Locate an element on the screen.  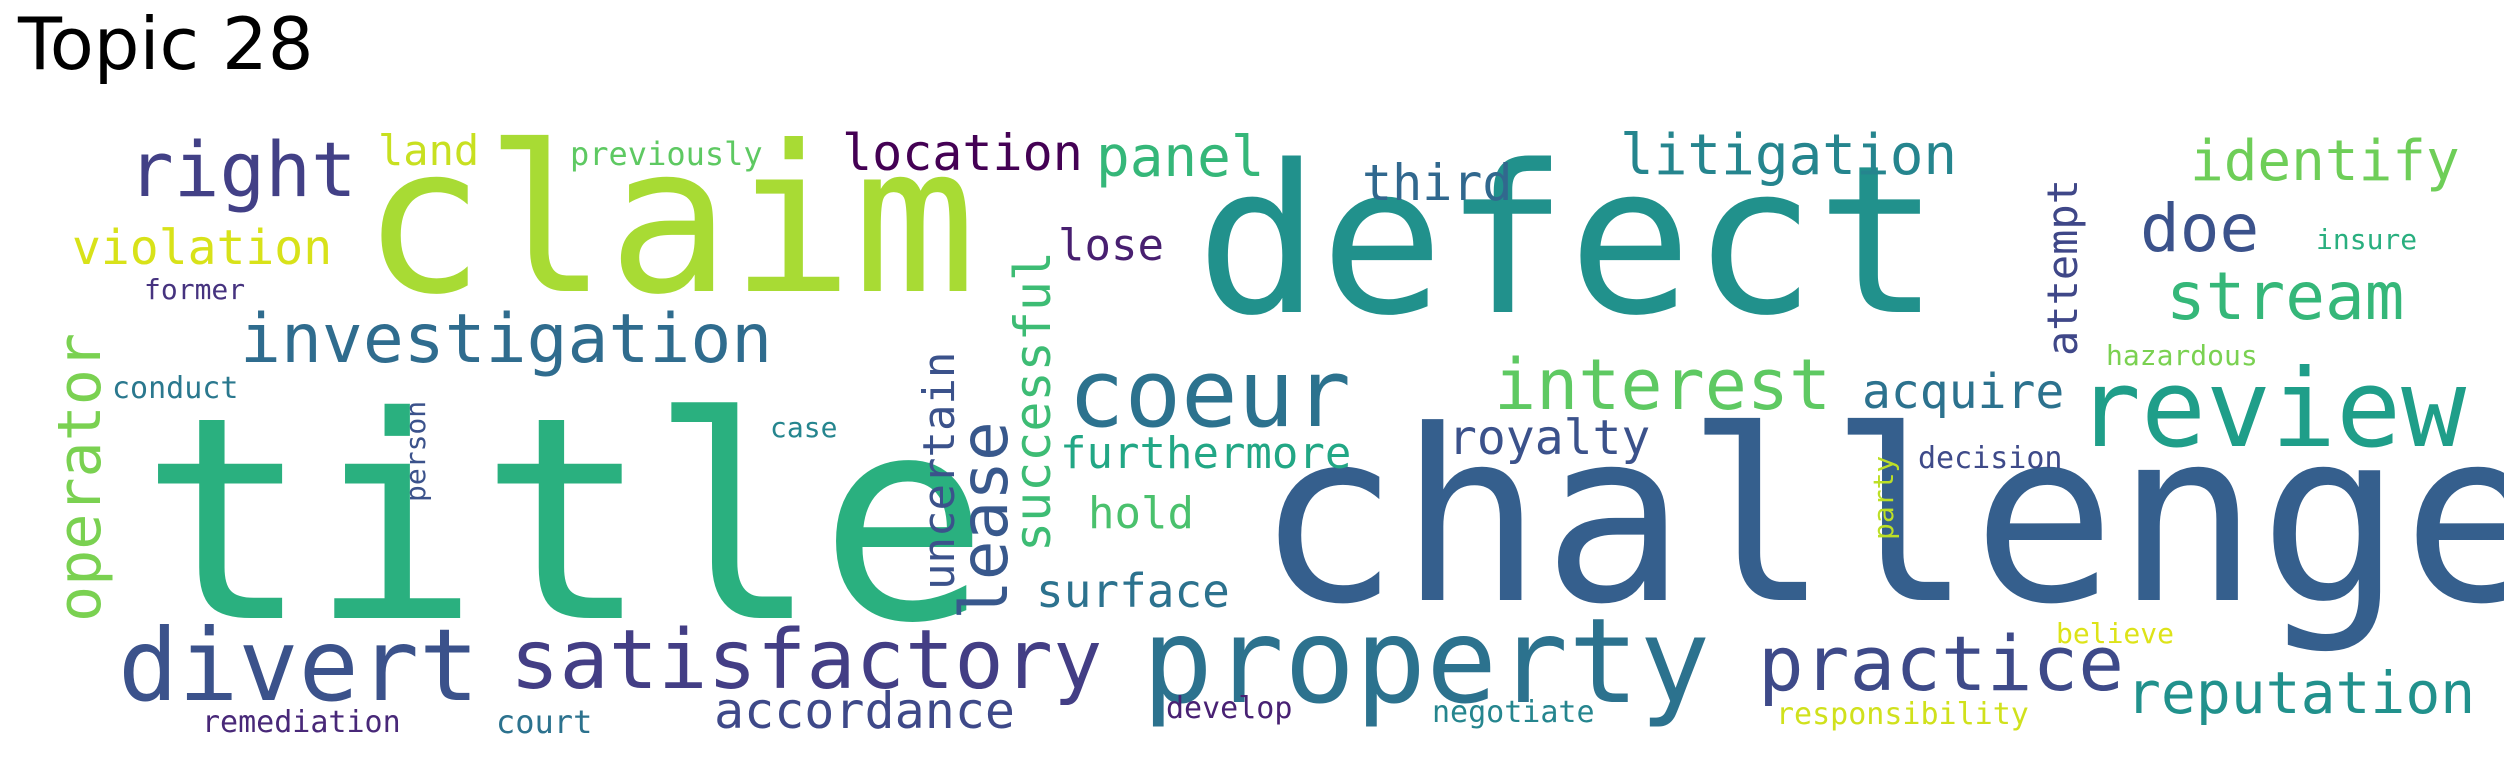
word-reputation: reputation is located at coordinates (2301, 693).